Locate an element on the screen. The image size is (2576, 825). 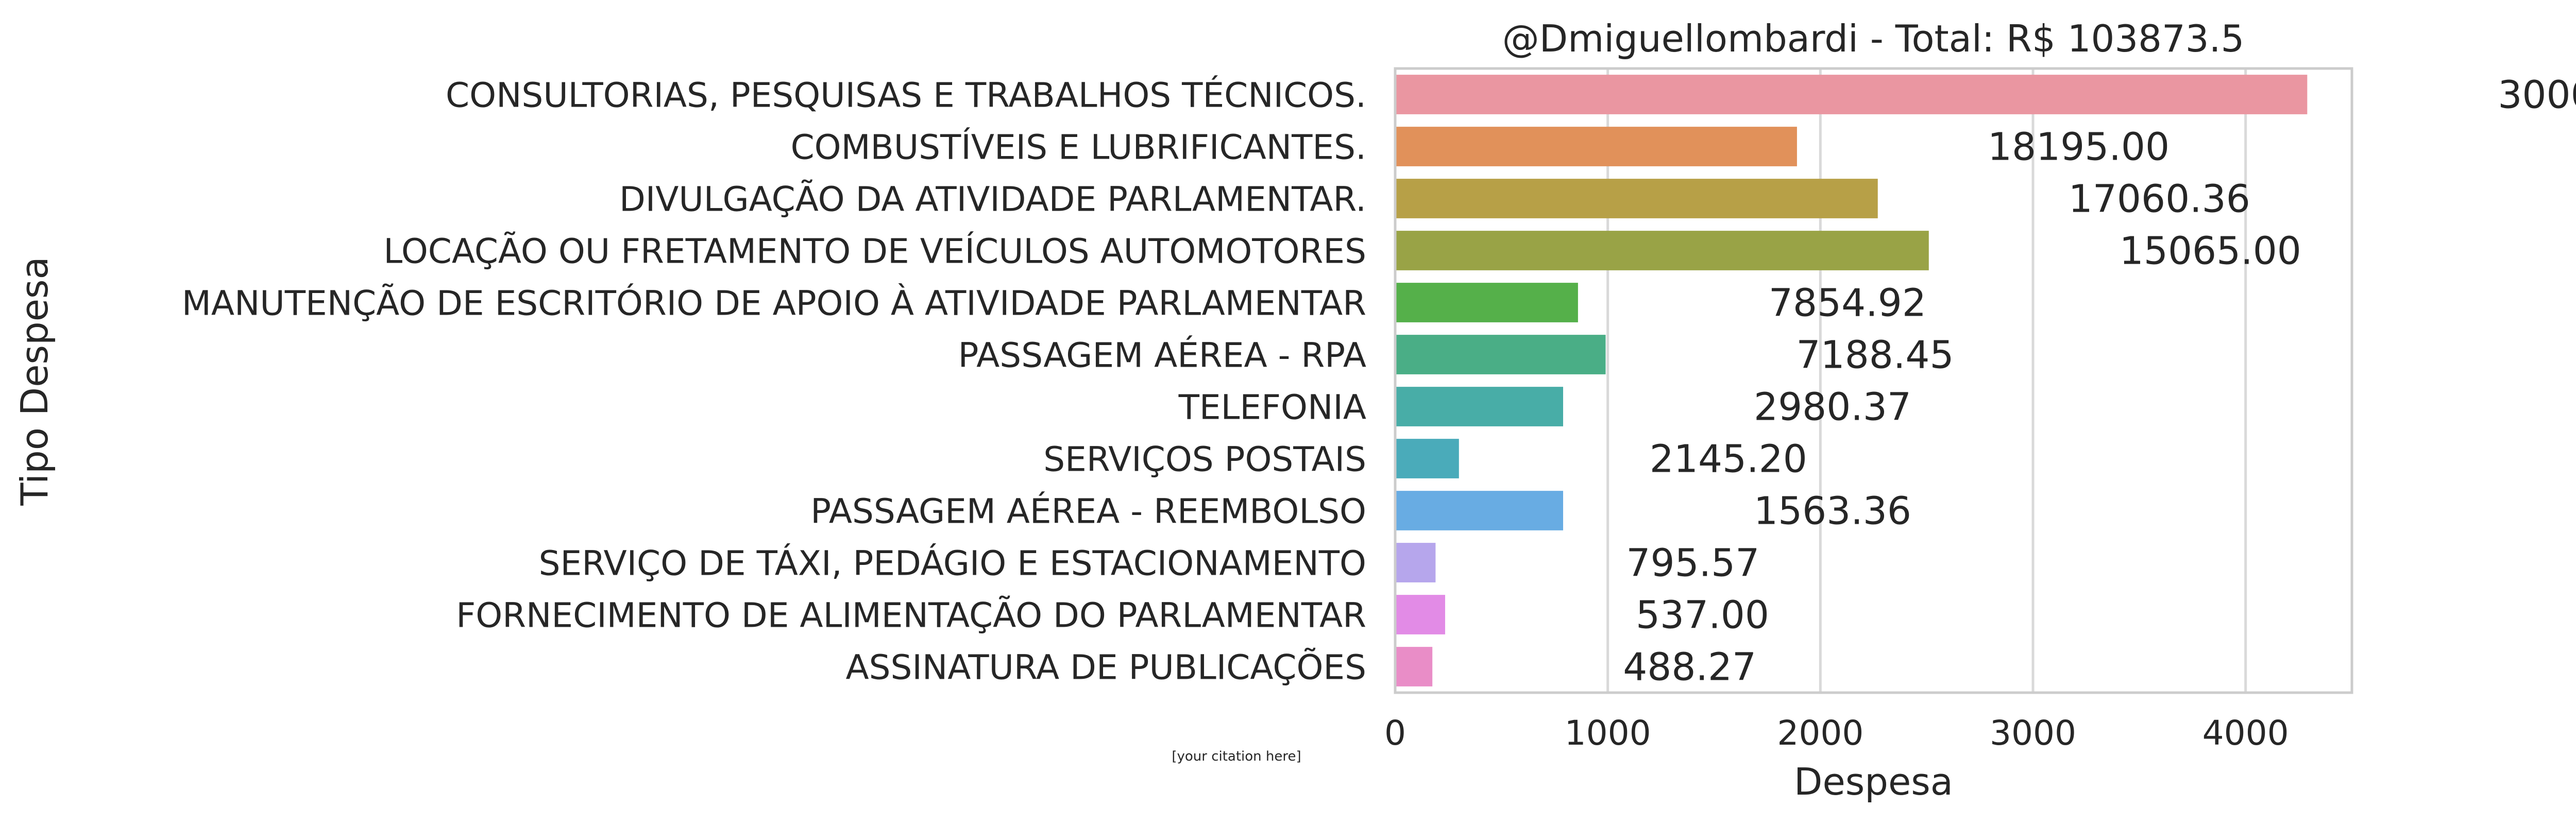
category-label: PASSAGEM AÉREA - RPA is located at coordinates (1162, 355).